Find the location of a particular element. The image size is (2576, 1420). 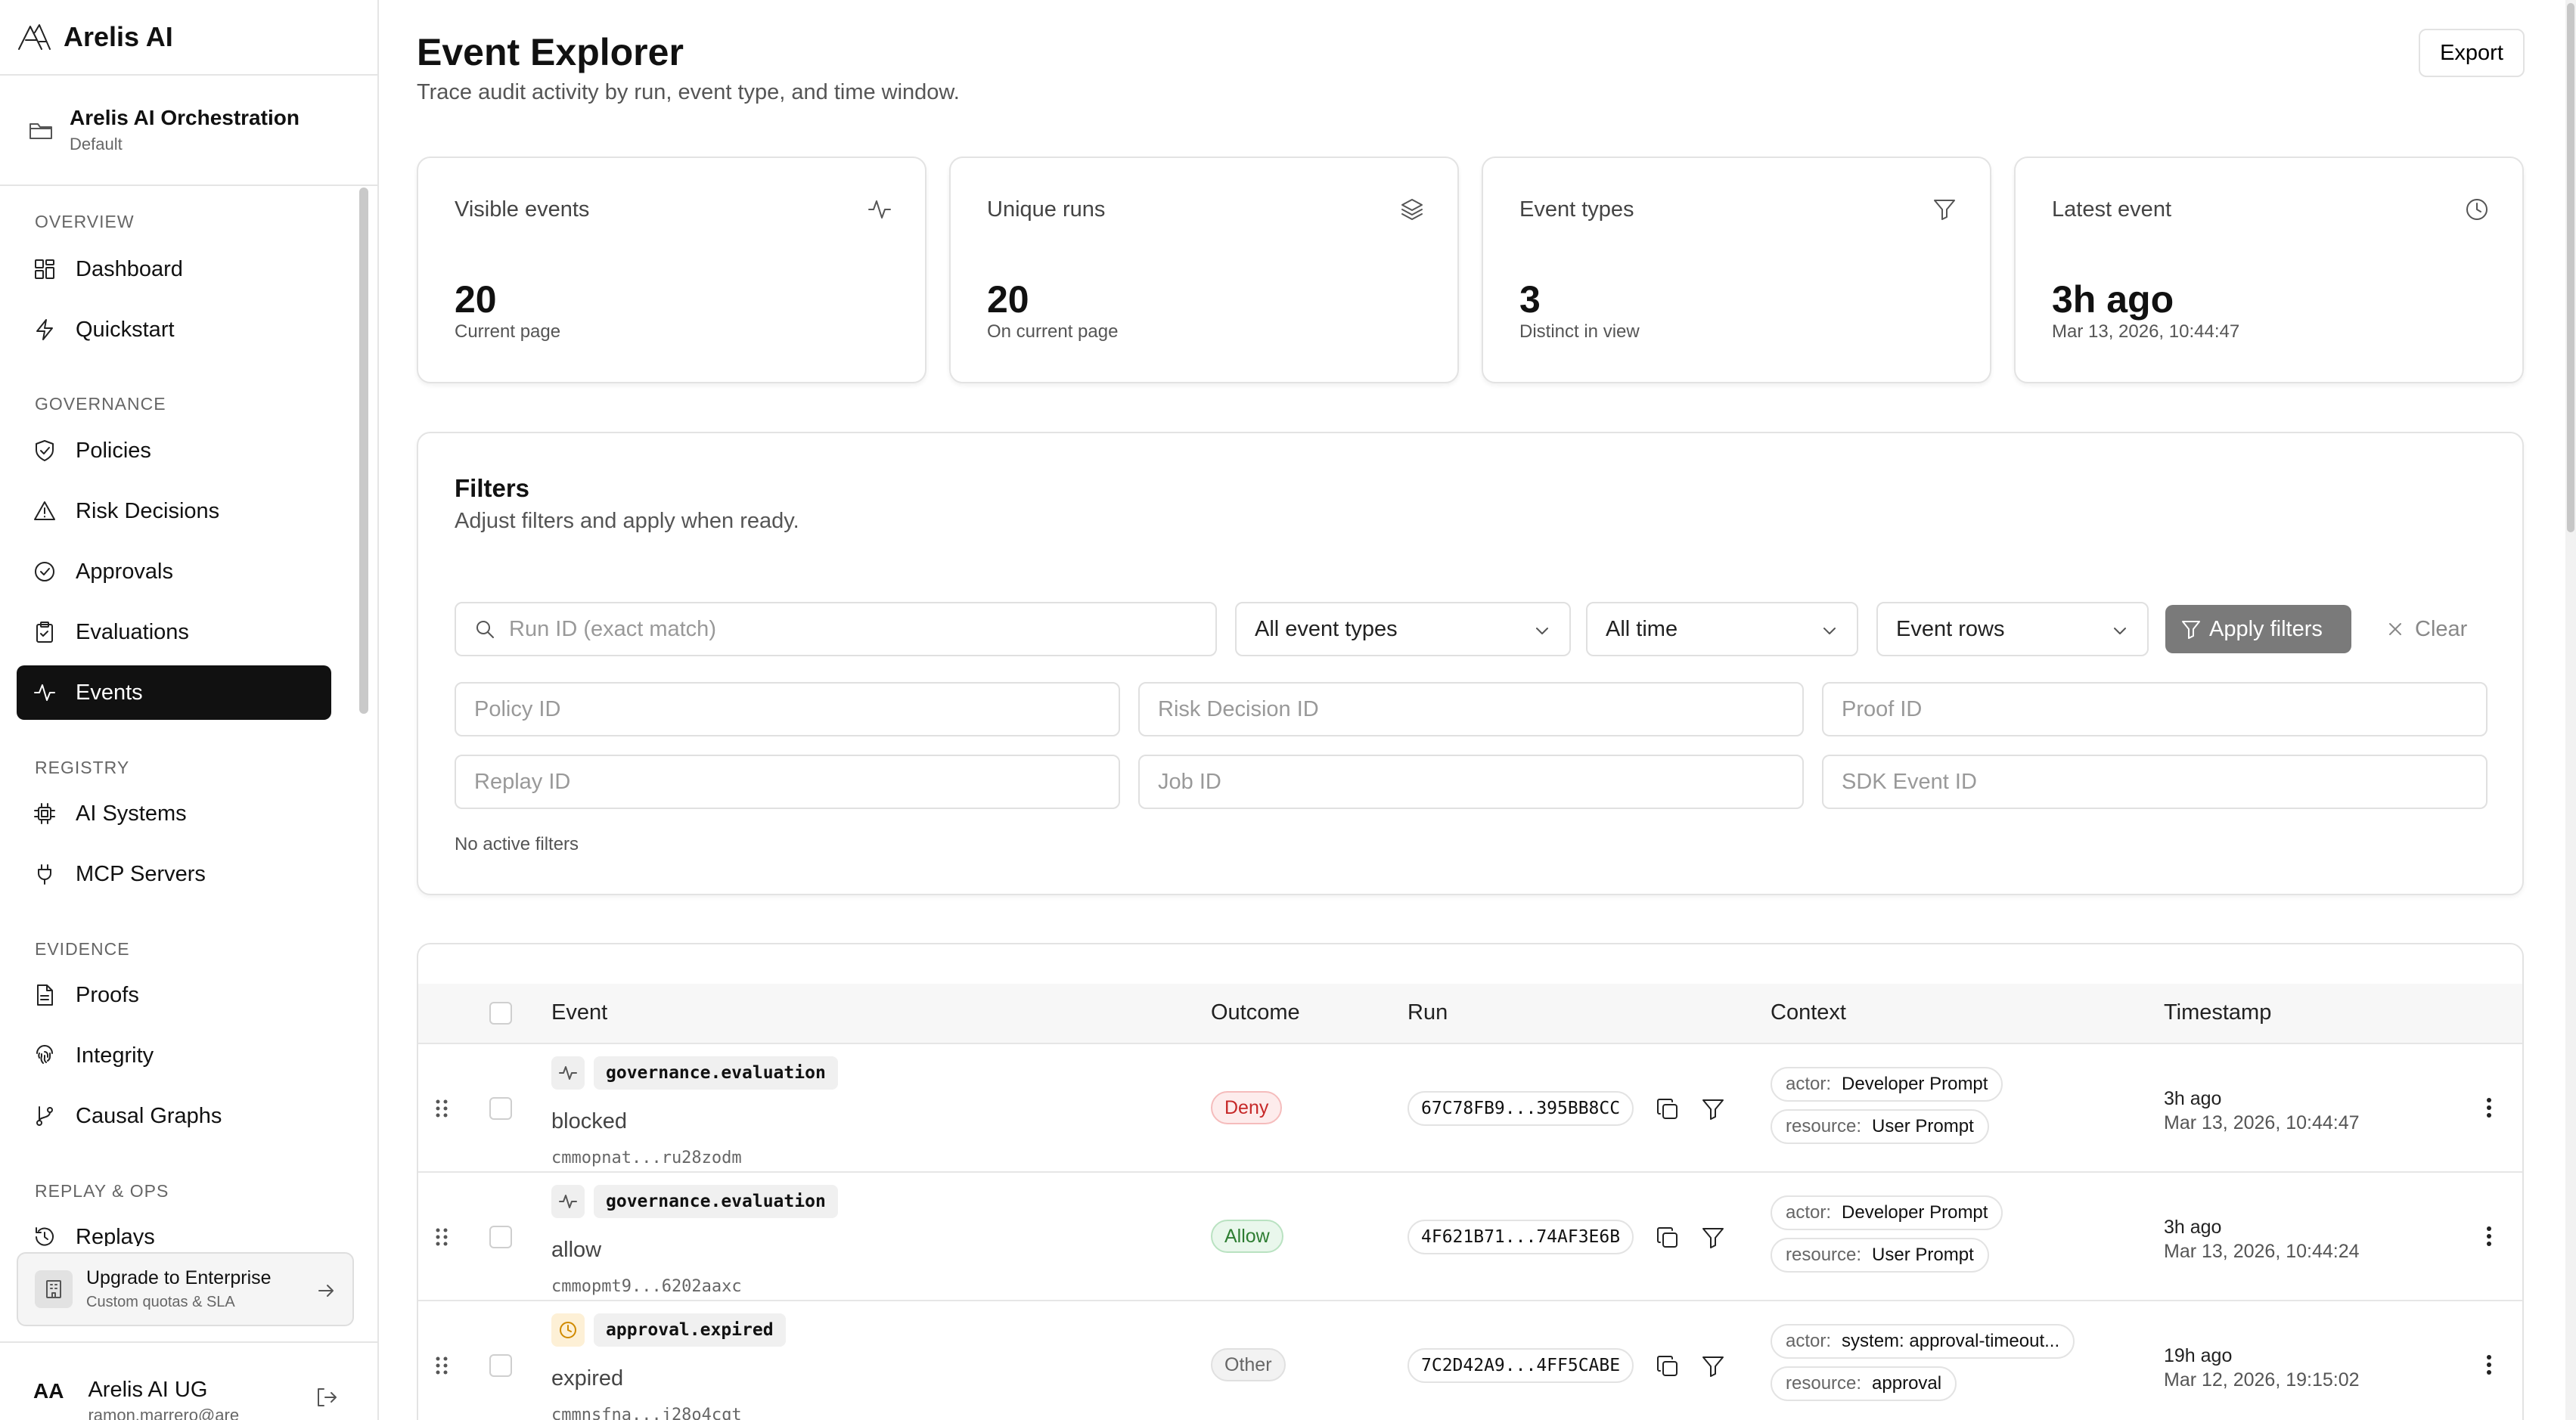

column-context: Context is located at coordinates (1808, 1013).